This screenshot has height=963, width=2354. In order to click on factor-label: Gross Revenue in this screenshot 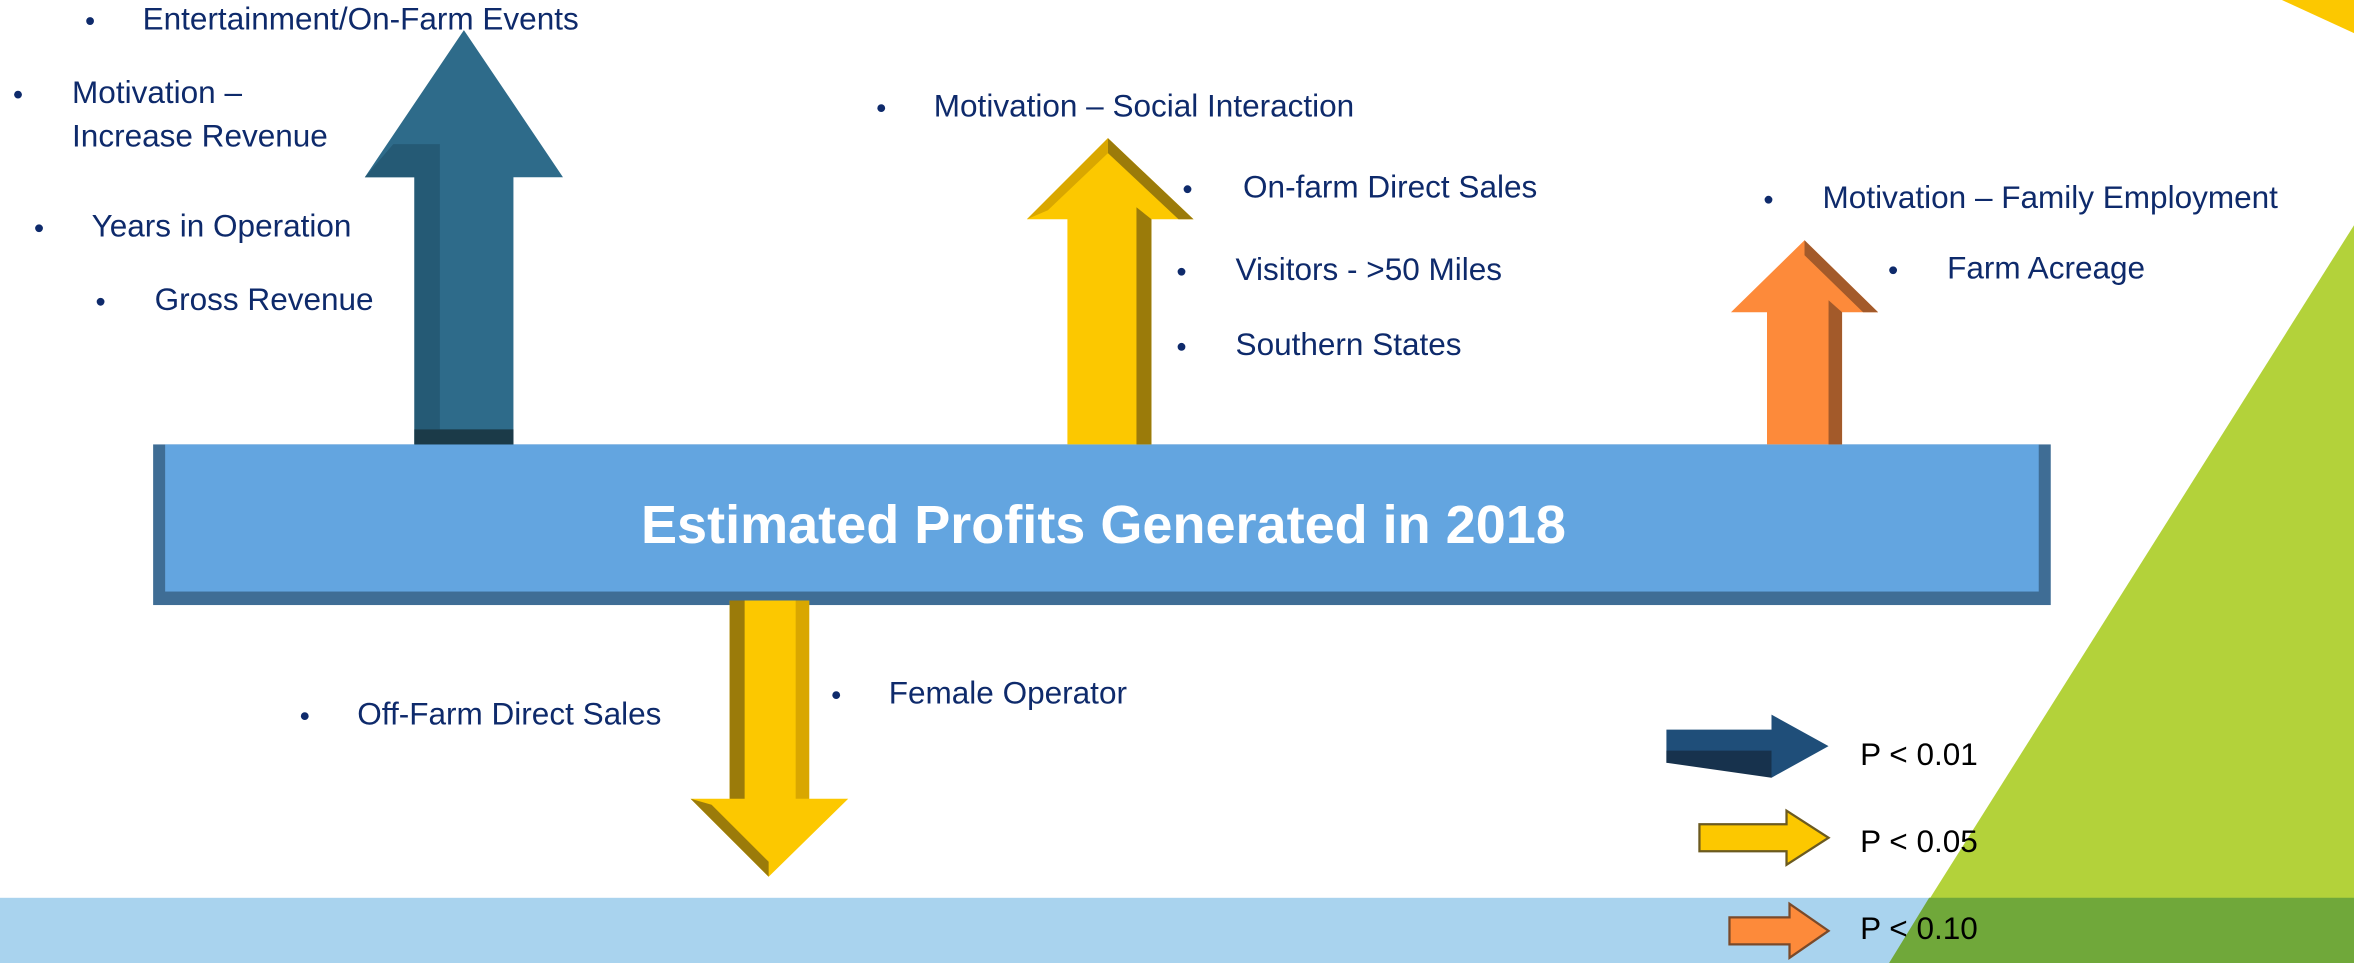, I will do `click(264, 299)`.